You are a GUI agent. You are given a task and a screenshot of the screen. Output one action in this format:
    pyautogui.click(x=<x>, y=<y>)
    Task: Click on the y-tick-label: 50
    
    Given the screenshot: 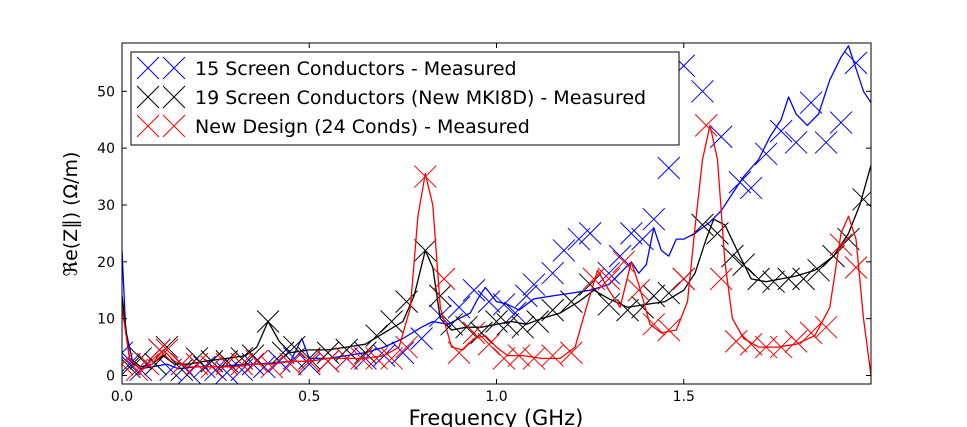 What is the action you would take?
    pyautogui.click(x=106, y=92)
    